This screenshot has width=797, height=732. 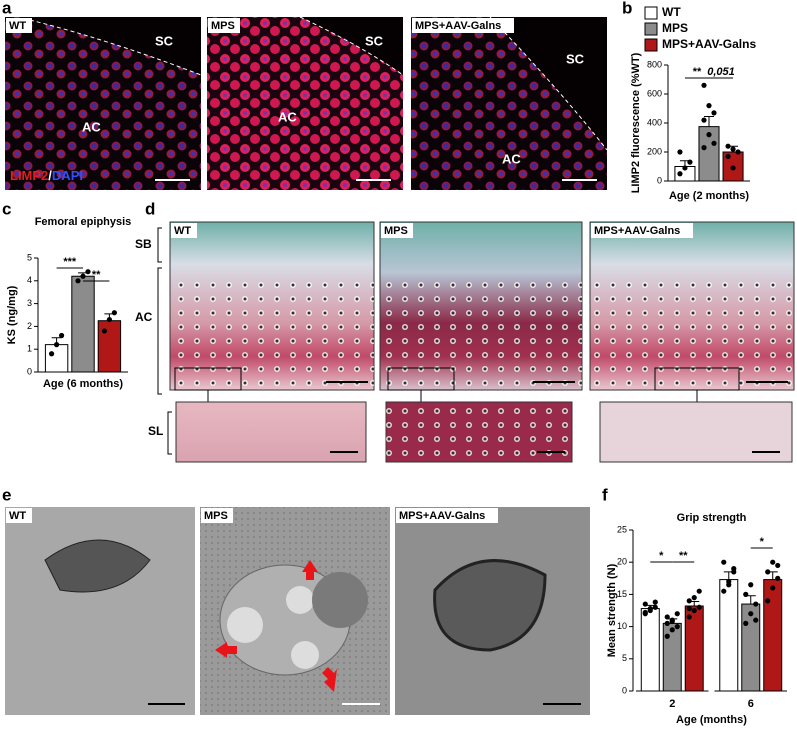 What do you see at coordinates (6, 494) in the screenshot?
I see `panel-label: e` at bounding box center [6, 494].